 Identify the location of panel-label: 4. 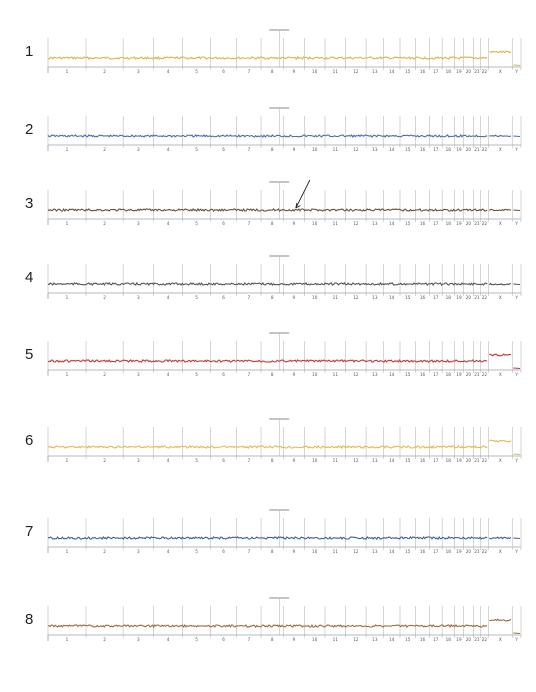
(29, 277).